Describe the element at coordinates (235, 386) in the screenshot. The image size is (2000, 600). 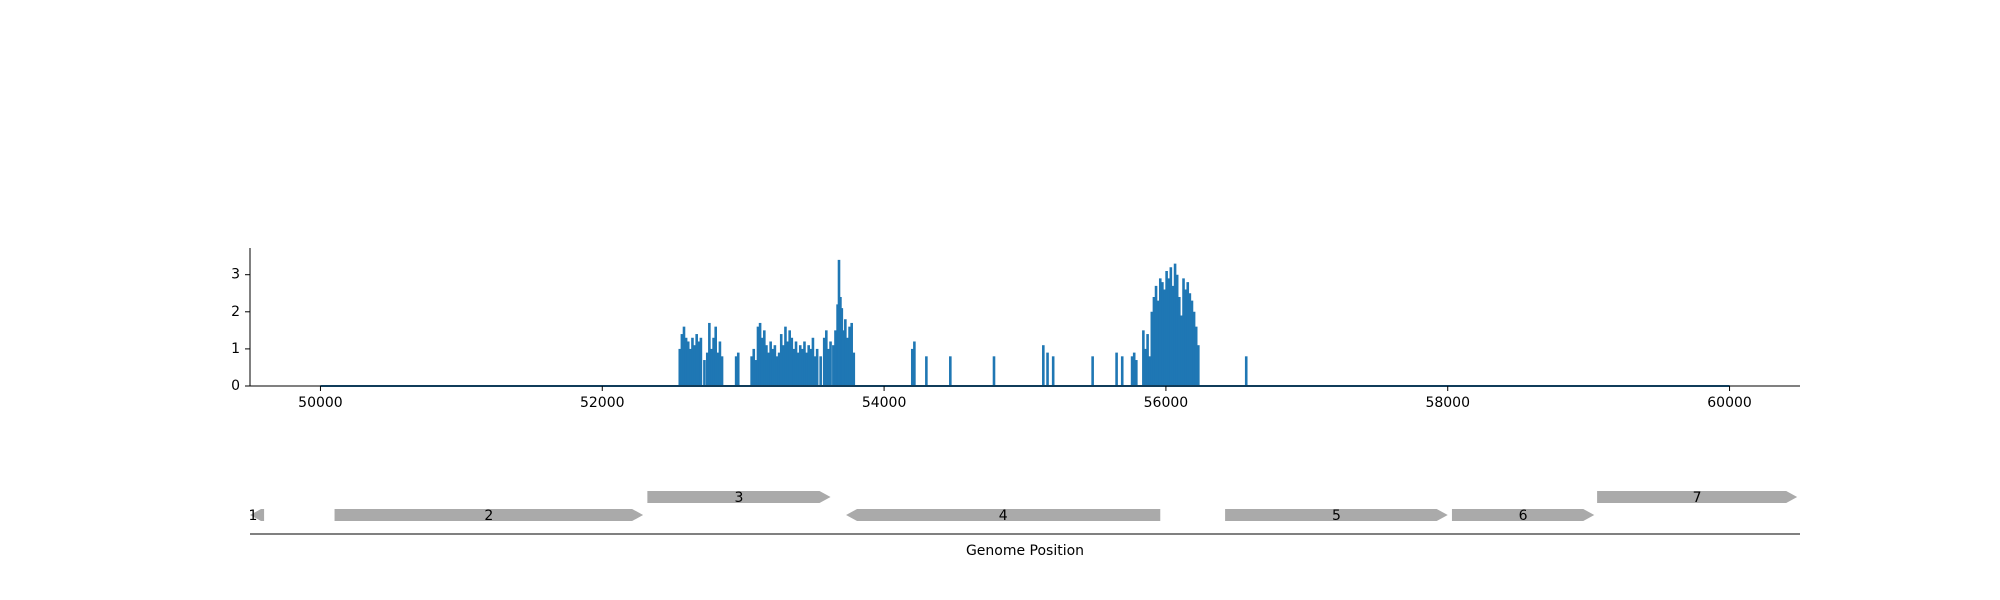
I see `y-tick-label-0: 0` at that location.